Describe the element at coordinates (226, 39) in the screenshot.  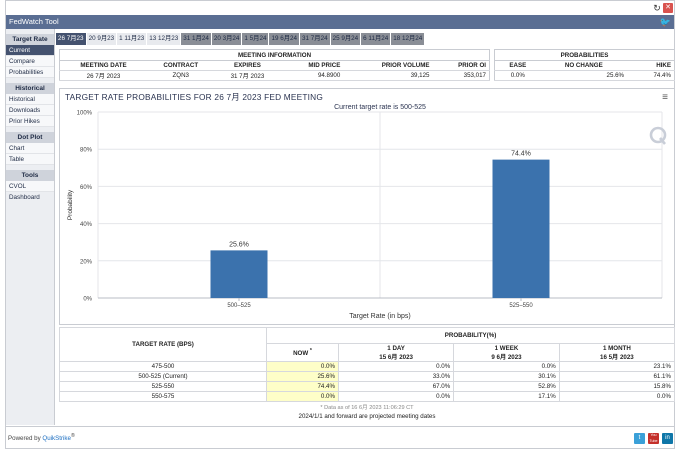
I see `tab-meeting: 20 3月24` at that location.